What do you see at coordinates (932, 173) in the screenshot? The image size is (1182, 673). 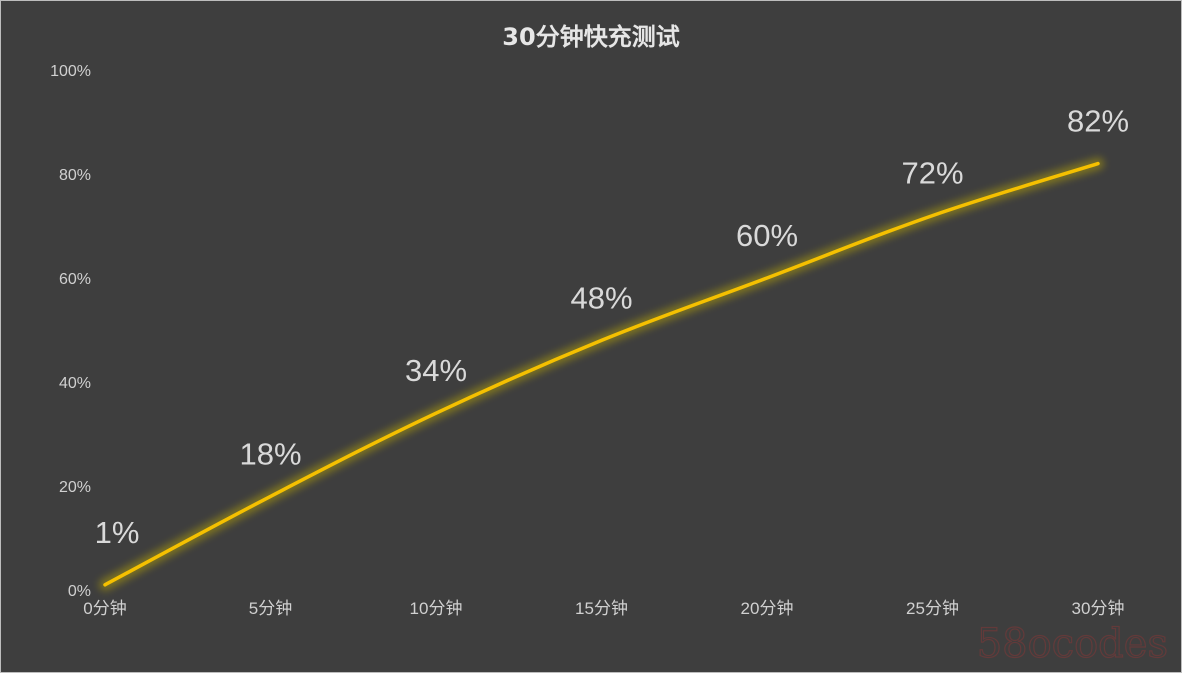 I see `data-label: 72%` at bounding box center [932, 173].